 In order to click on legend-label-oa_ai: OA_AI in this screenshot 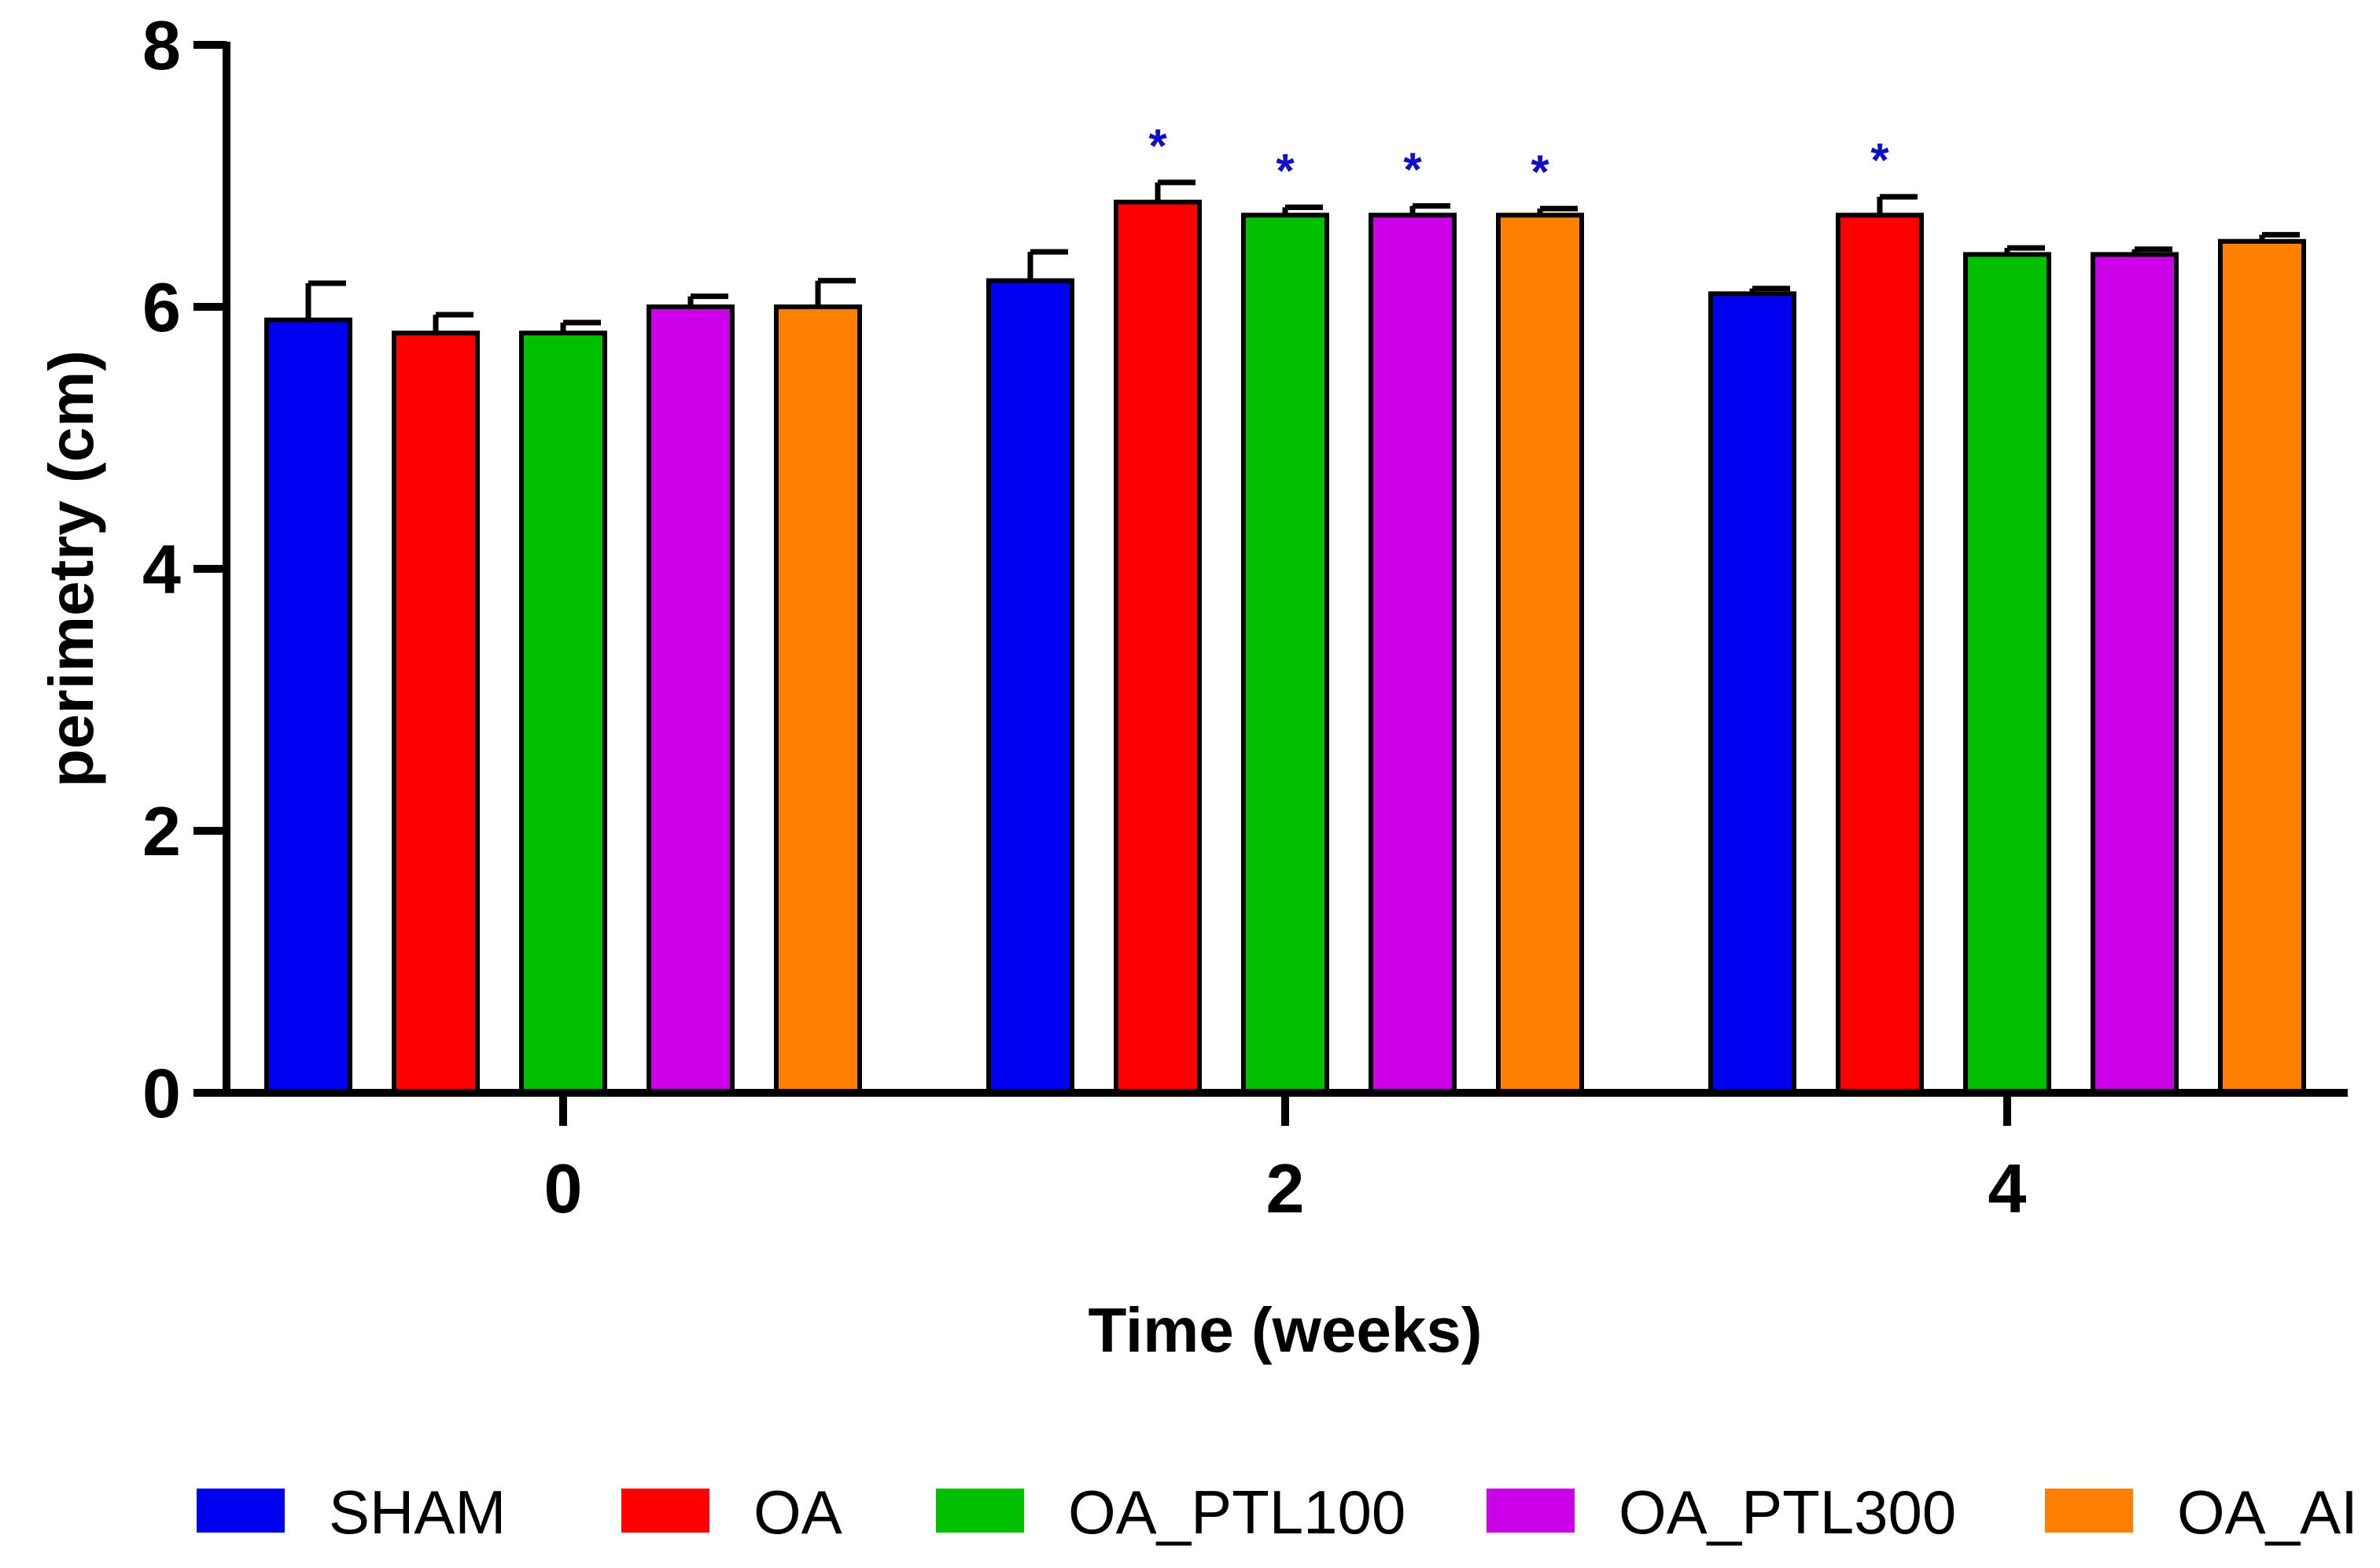, I will do `click(2267, 1512)`.